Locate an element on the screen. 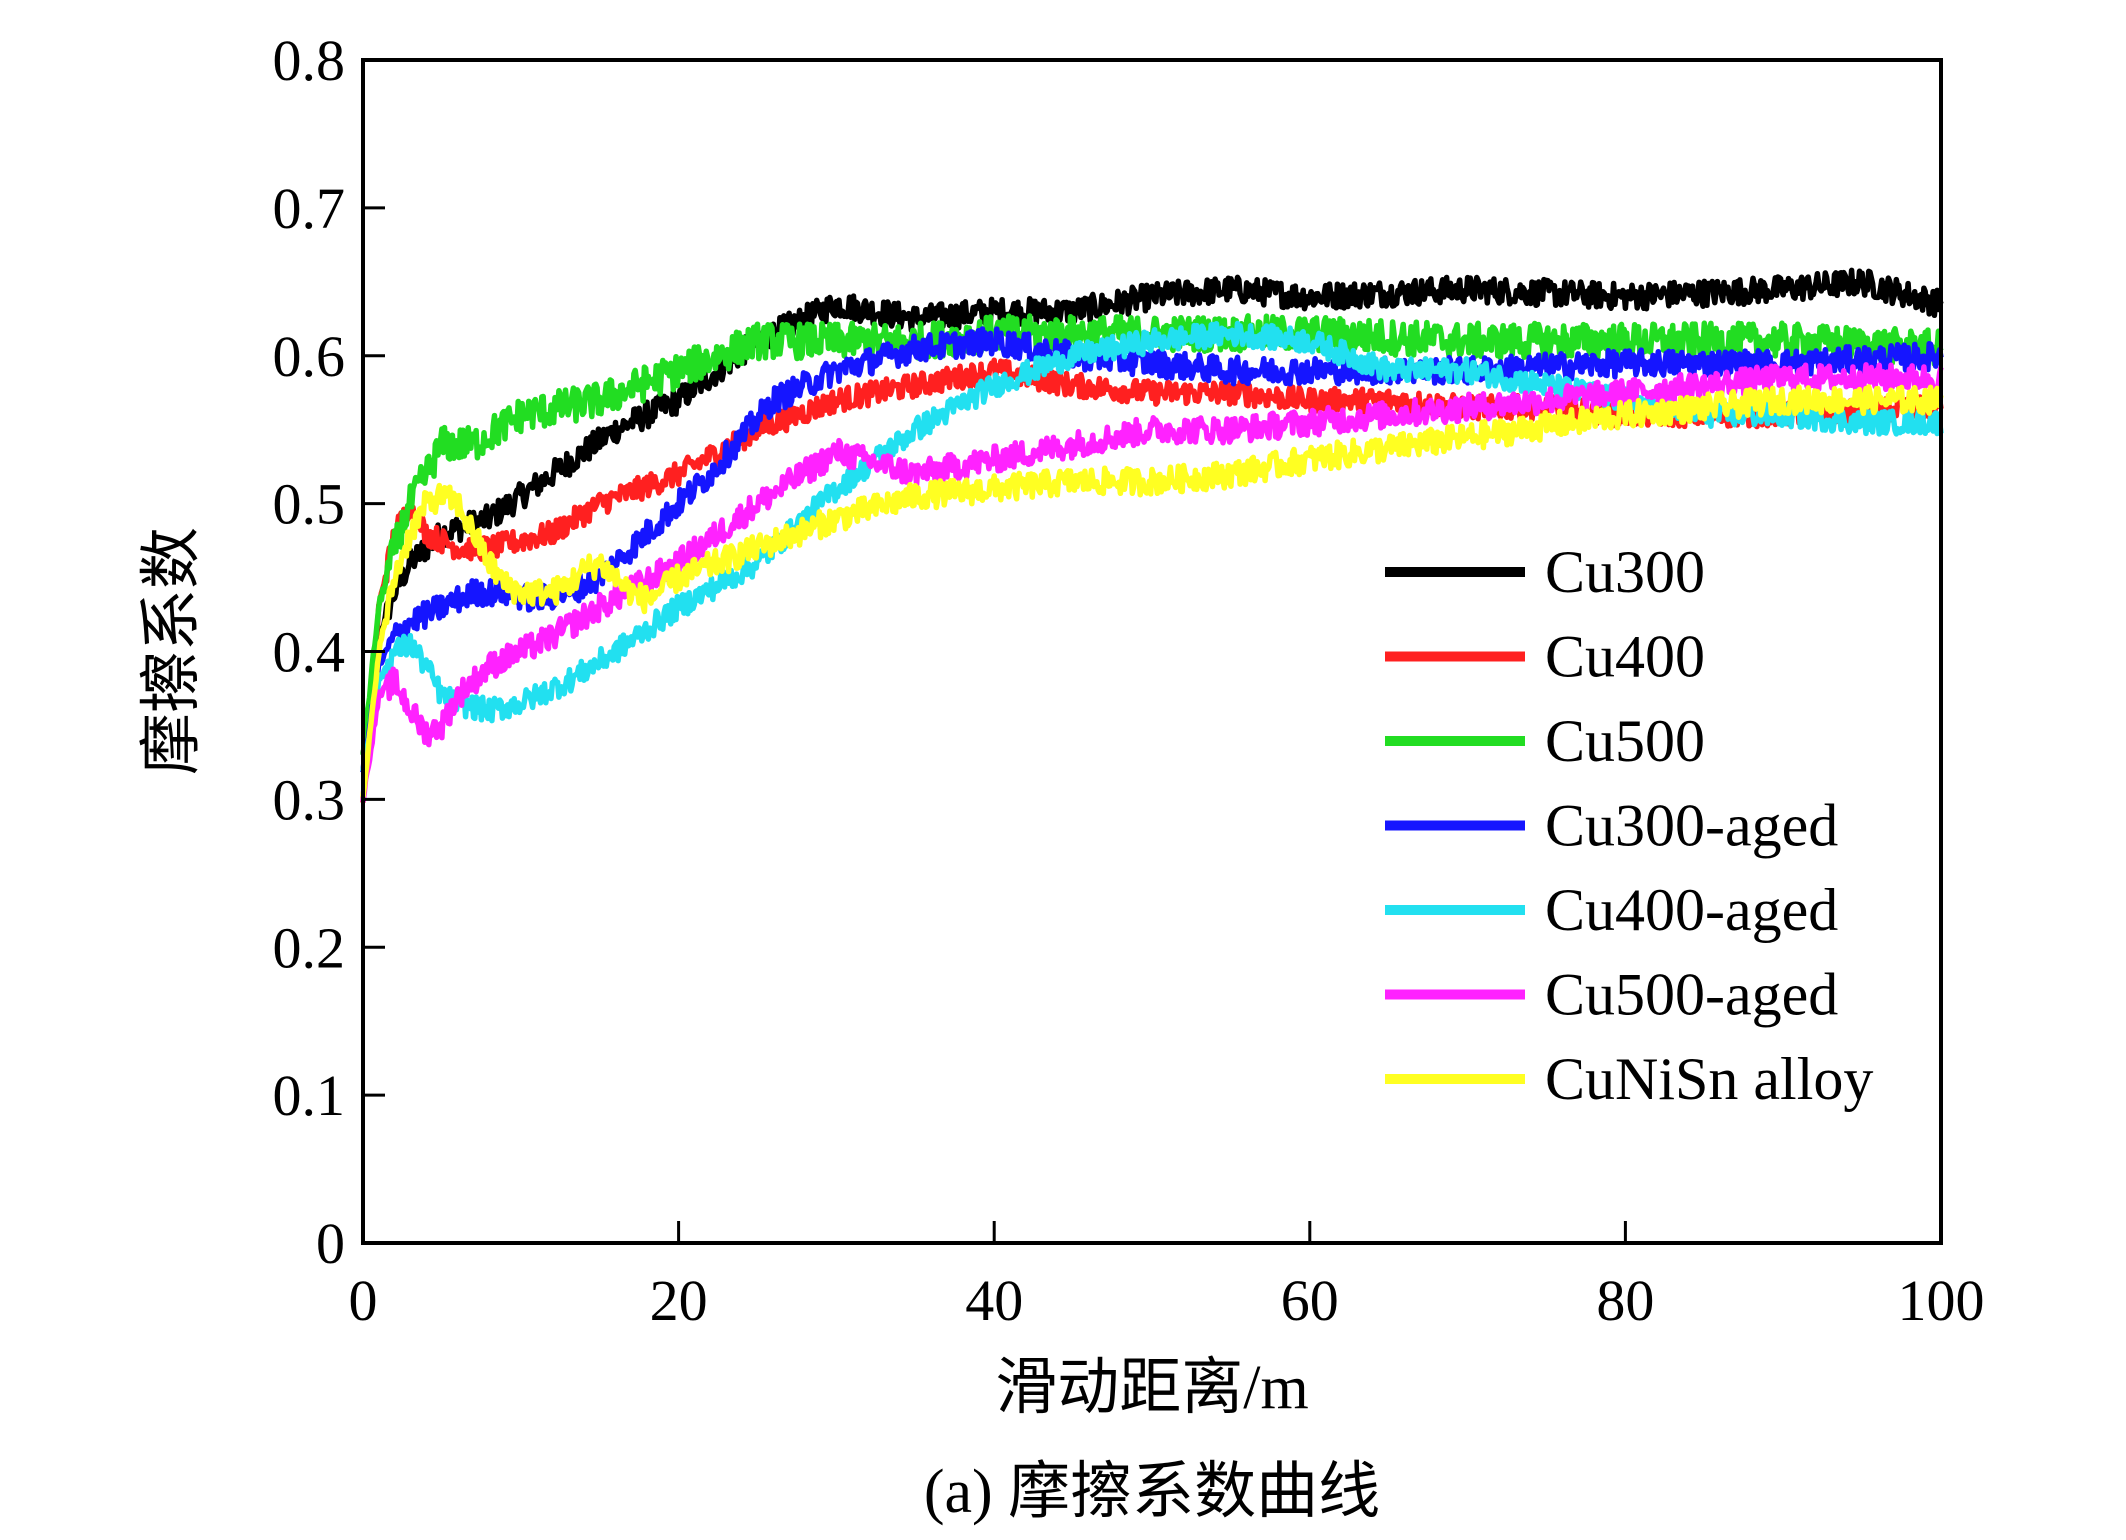 The height and width of the screenshot is (1540, 2126). x-tick-label: 80 is located at coordinates (1625, 1300).